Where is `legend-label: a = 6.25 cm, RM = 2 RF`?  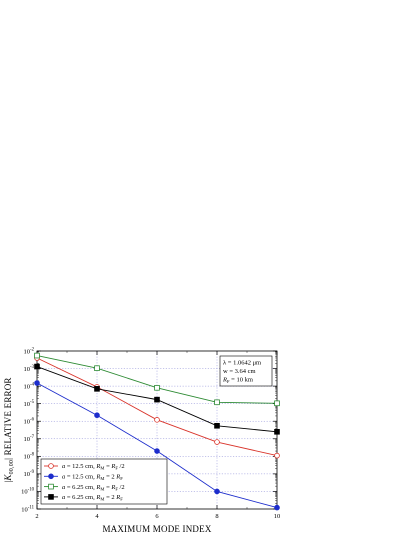 legend-label: a = 6.25 cm, RM = 2 RF is located at coordinates (92, 498).